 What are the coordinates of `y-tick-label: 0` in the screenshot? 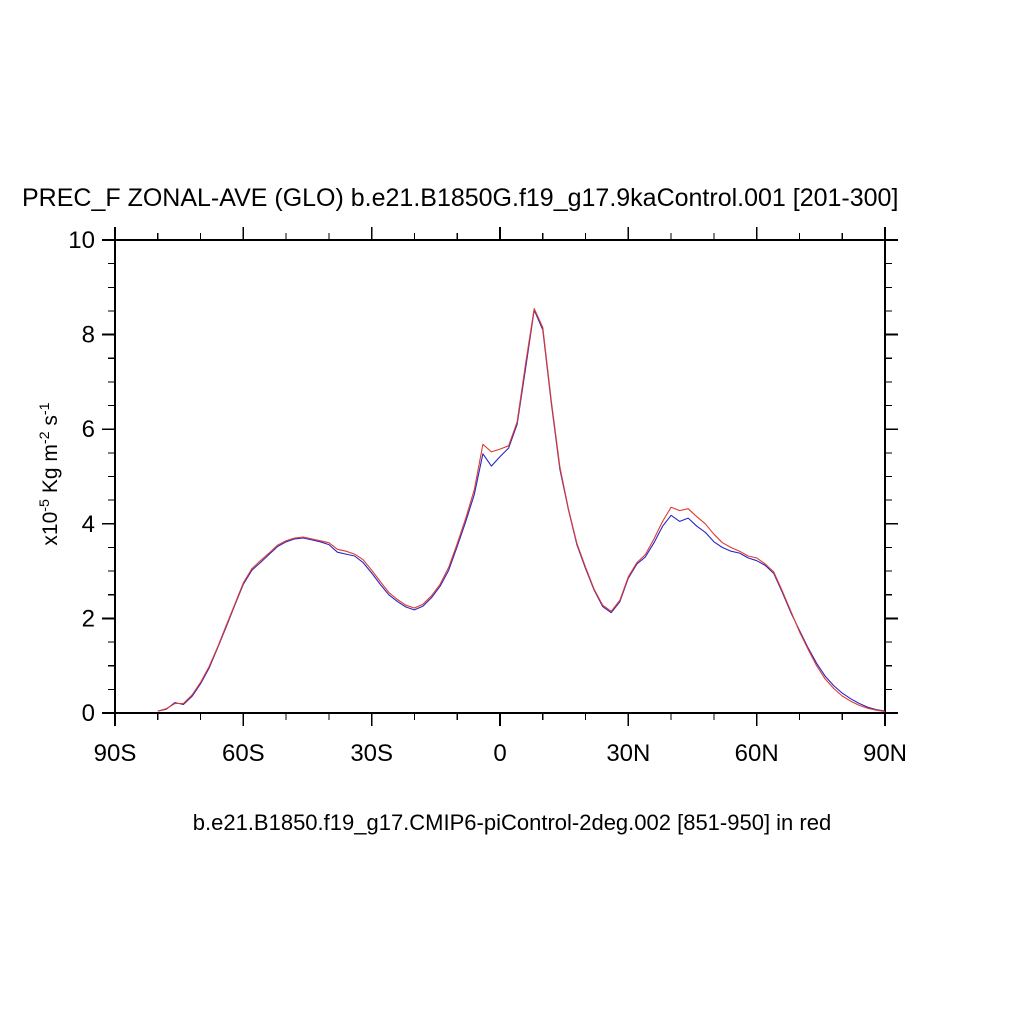 It's located at (88, 713).